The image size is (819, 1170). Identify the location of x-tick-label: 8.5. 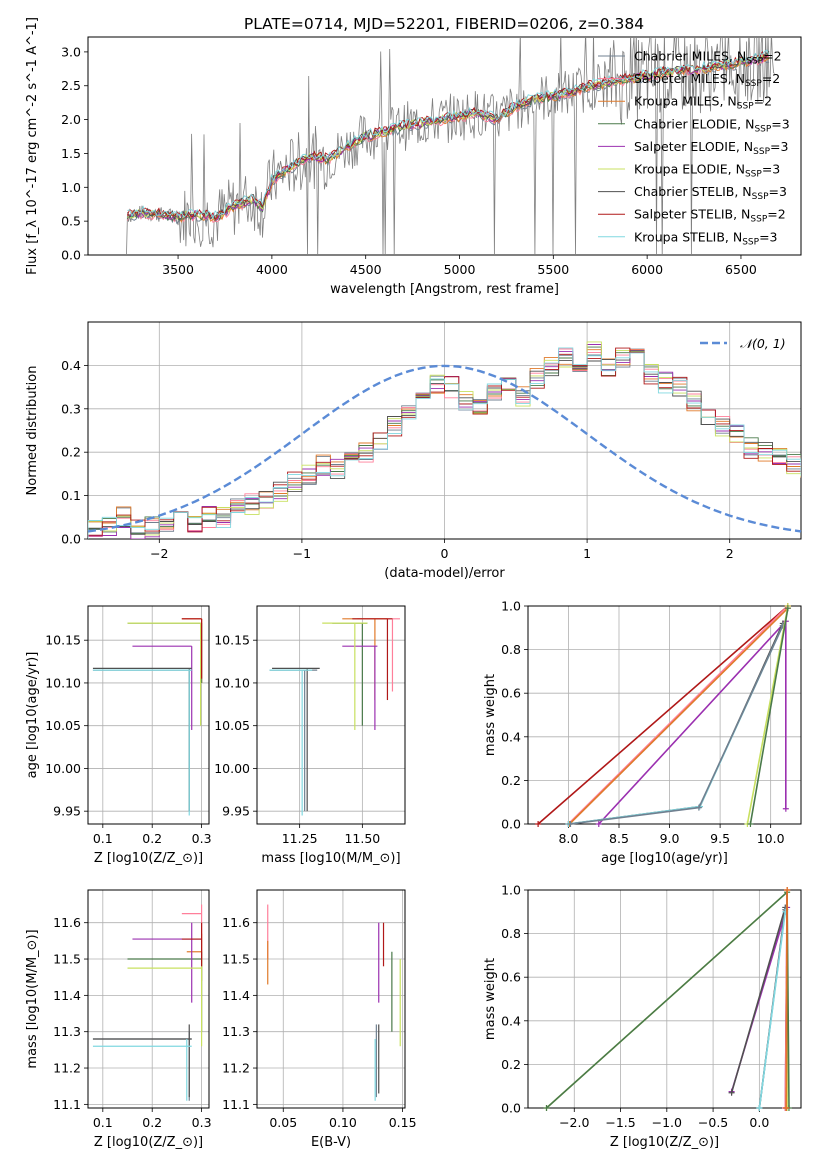
(619, 838).